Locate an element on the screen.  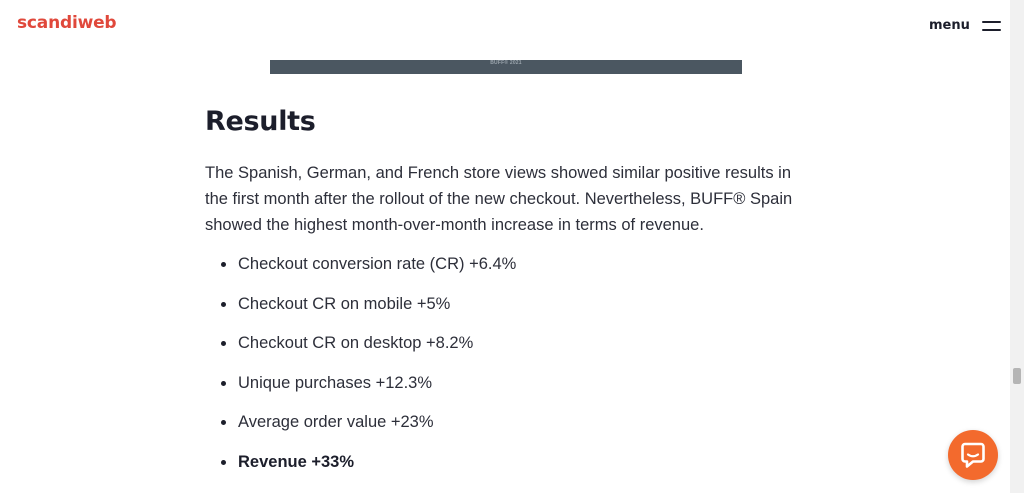
list-item-revenue: Revenue +33% is located at coordinates (518, 462).